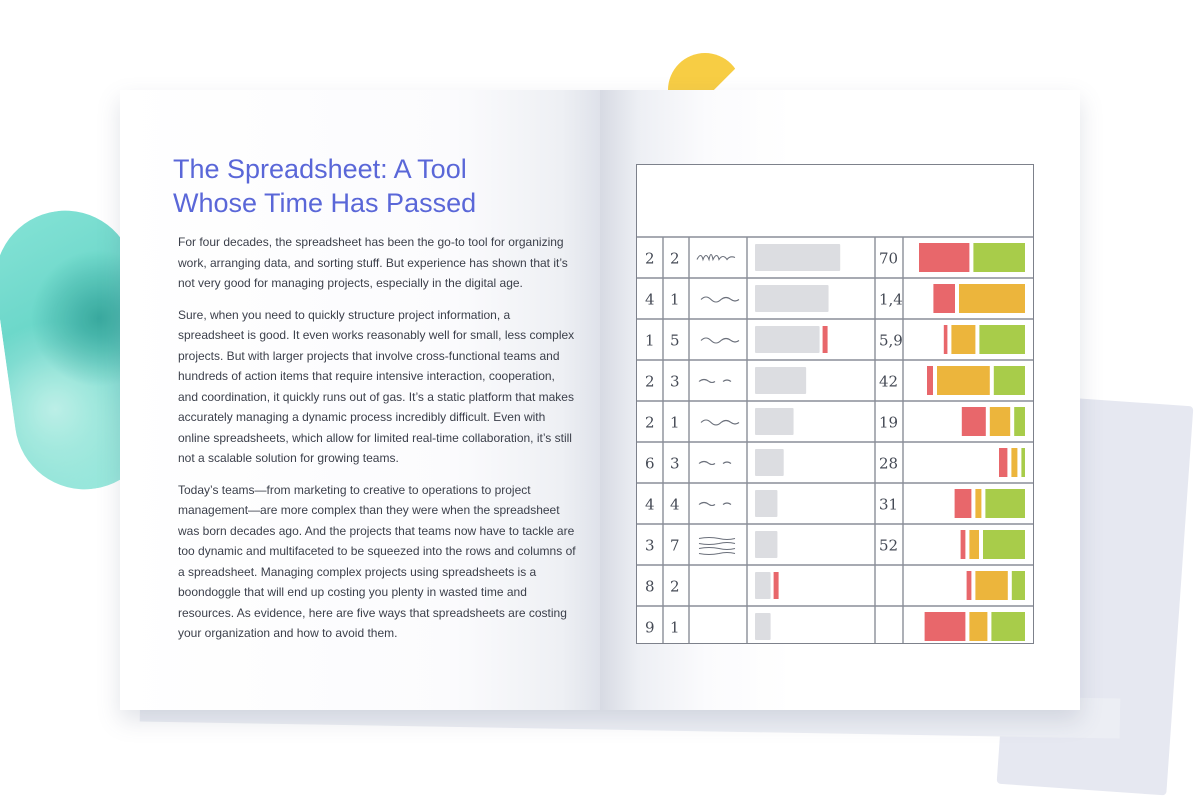 This screenshot has height=800, width=1200. I want to click on cell-number: 70, so click(888, 259).